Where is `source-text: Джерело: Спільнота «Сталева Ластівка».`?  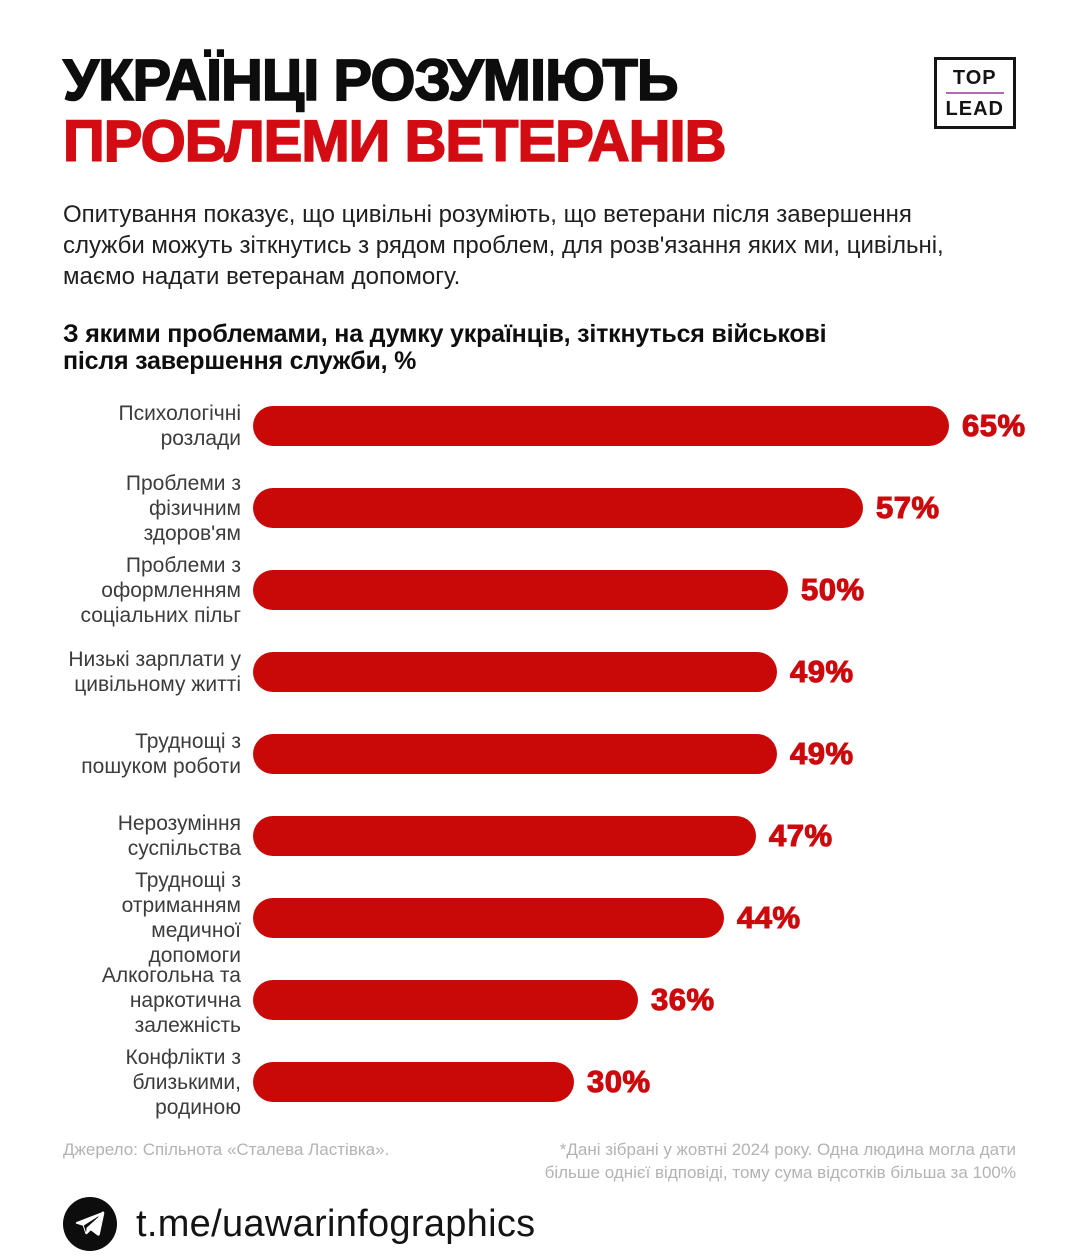 source-text: Джерело: Спільнота «Сталева Ластівка». is located at coordinates (226, 1149).